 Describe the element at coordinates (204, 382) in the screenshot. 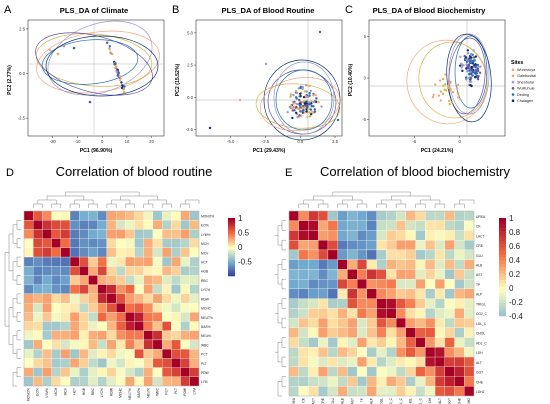

I see `row-label: LYM` at that location.